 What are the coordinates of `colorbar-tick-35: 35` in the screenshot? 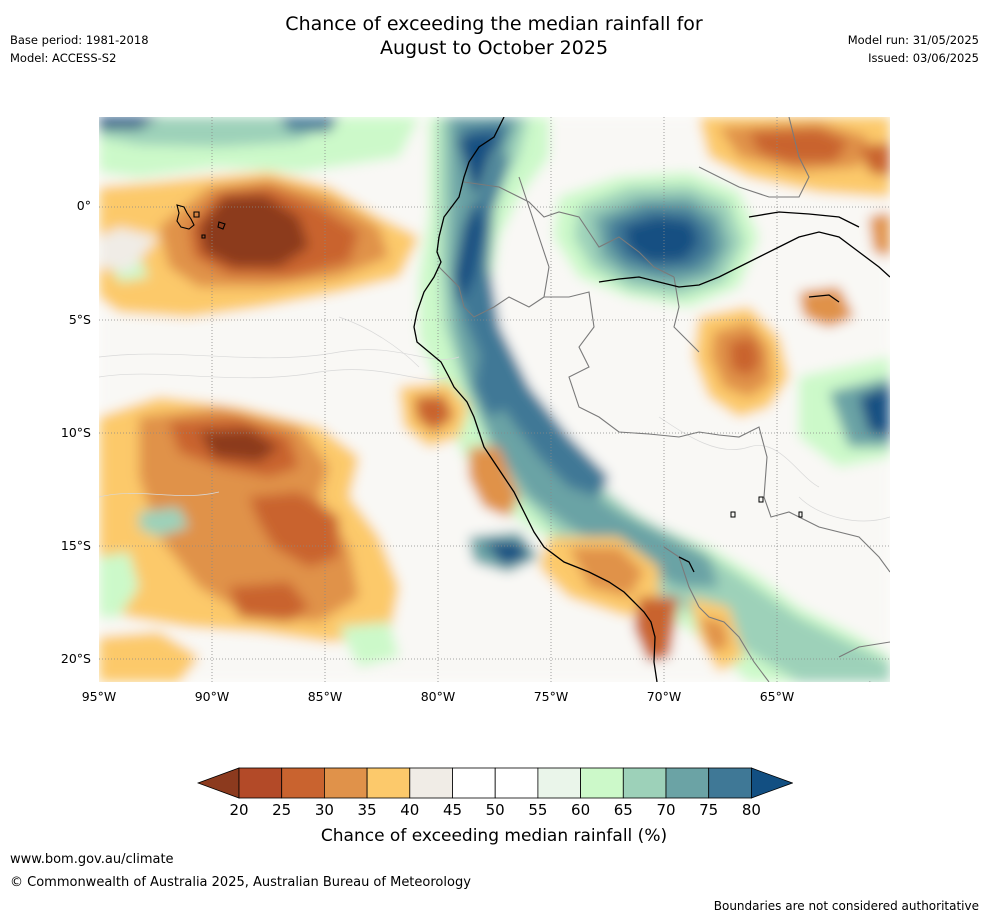 It's located at (367, 810).